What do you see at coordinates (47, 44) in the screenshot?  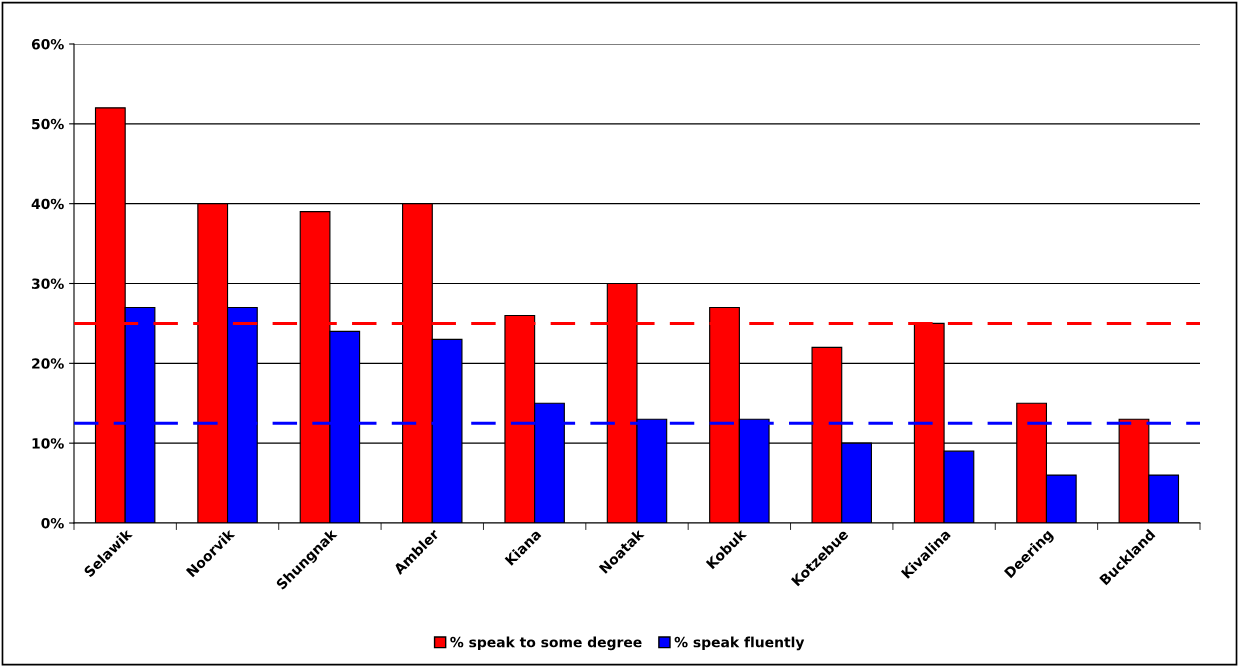 I see `y-tick-label: 60%` at bounding box center [47, 44].